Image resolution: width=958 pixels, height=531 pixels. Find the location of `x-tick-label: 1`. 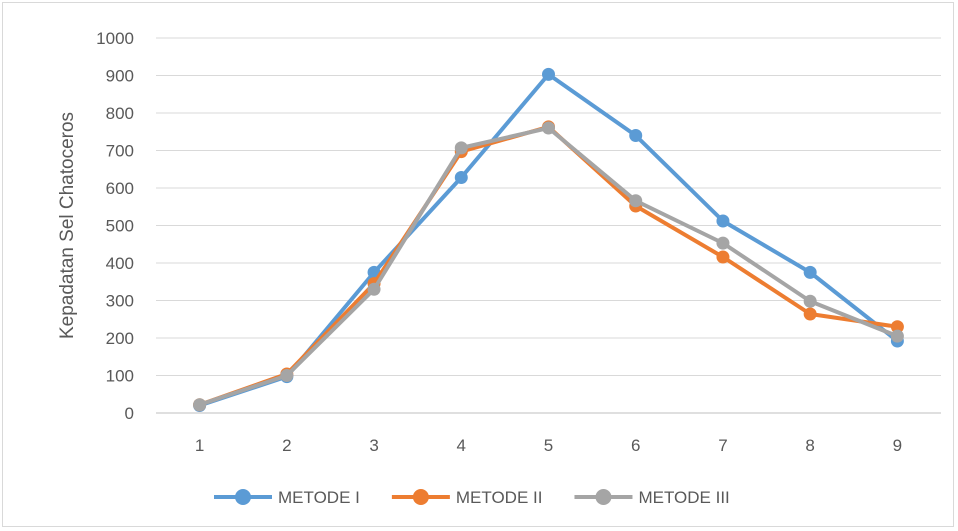

x-tick-label: 1 is located at coordinates (199, 445).